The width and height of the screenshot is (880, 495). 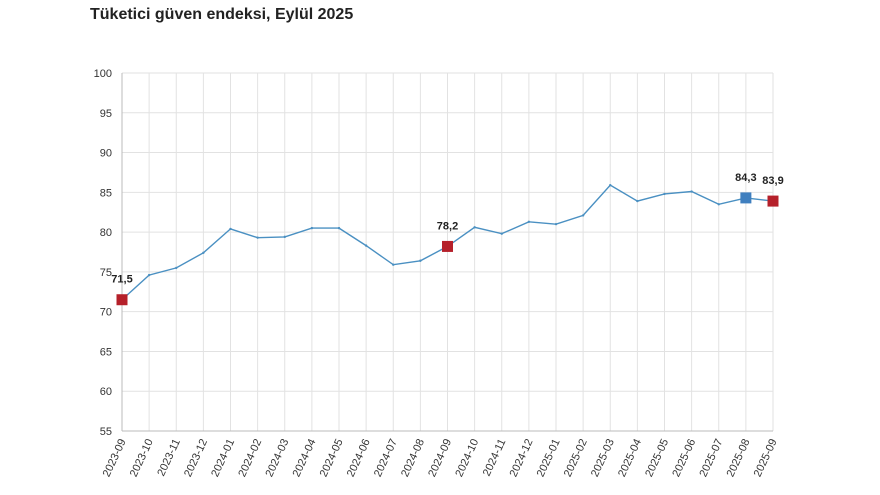 What do you see at coordinates (121, 280) in the screenshot?
I see `data-label: 71,5` at bounding box center [121, 280].